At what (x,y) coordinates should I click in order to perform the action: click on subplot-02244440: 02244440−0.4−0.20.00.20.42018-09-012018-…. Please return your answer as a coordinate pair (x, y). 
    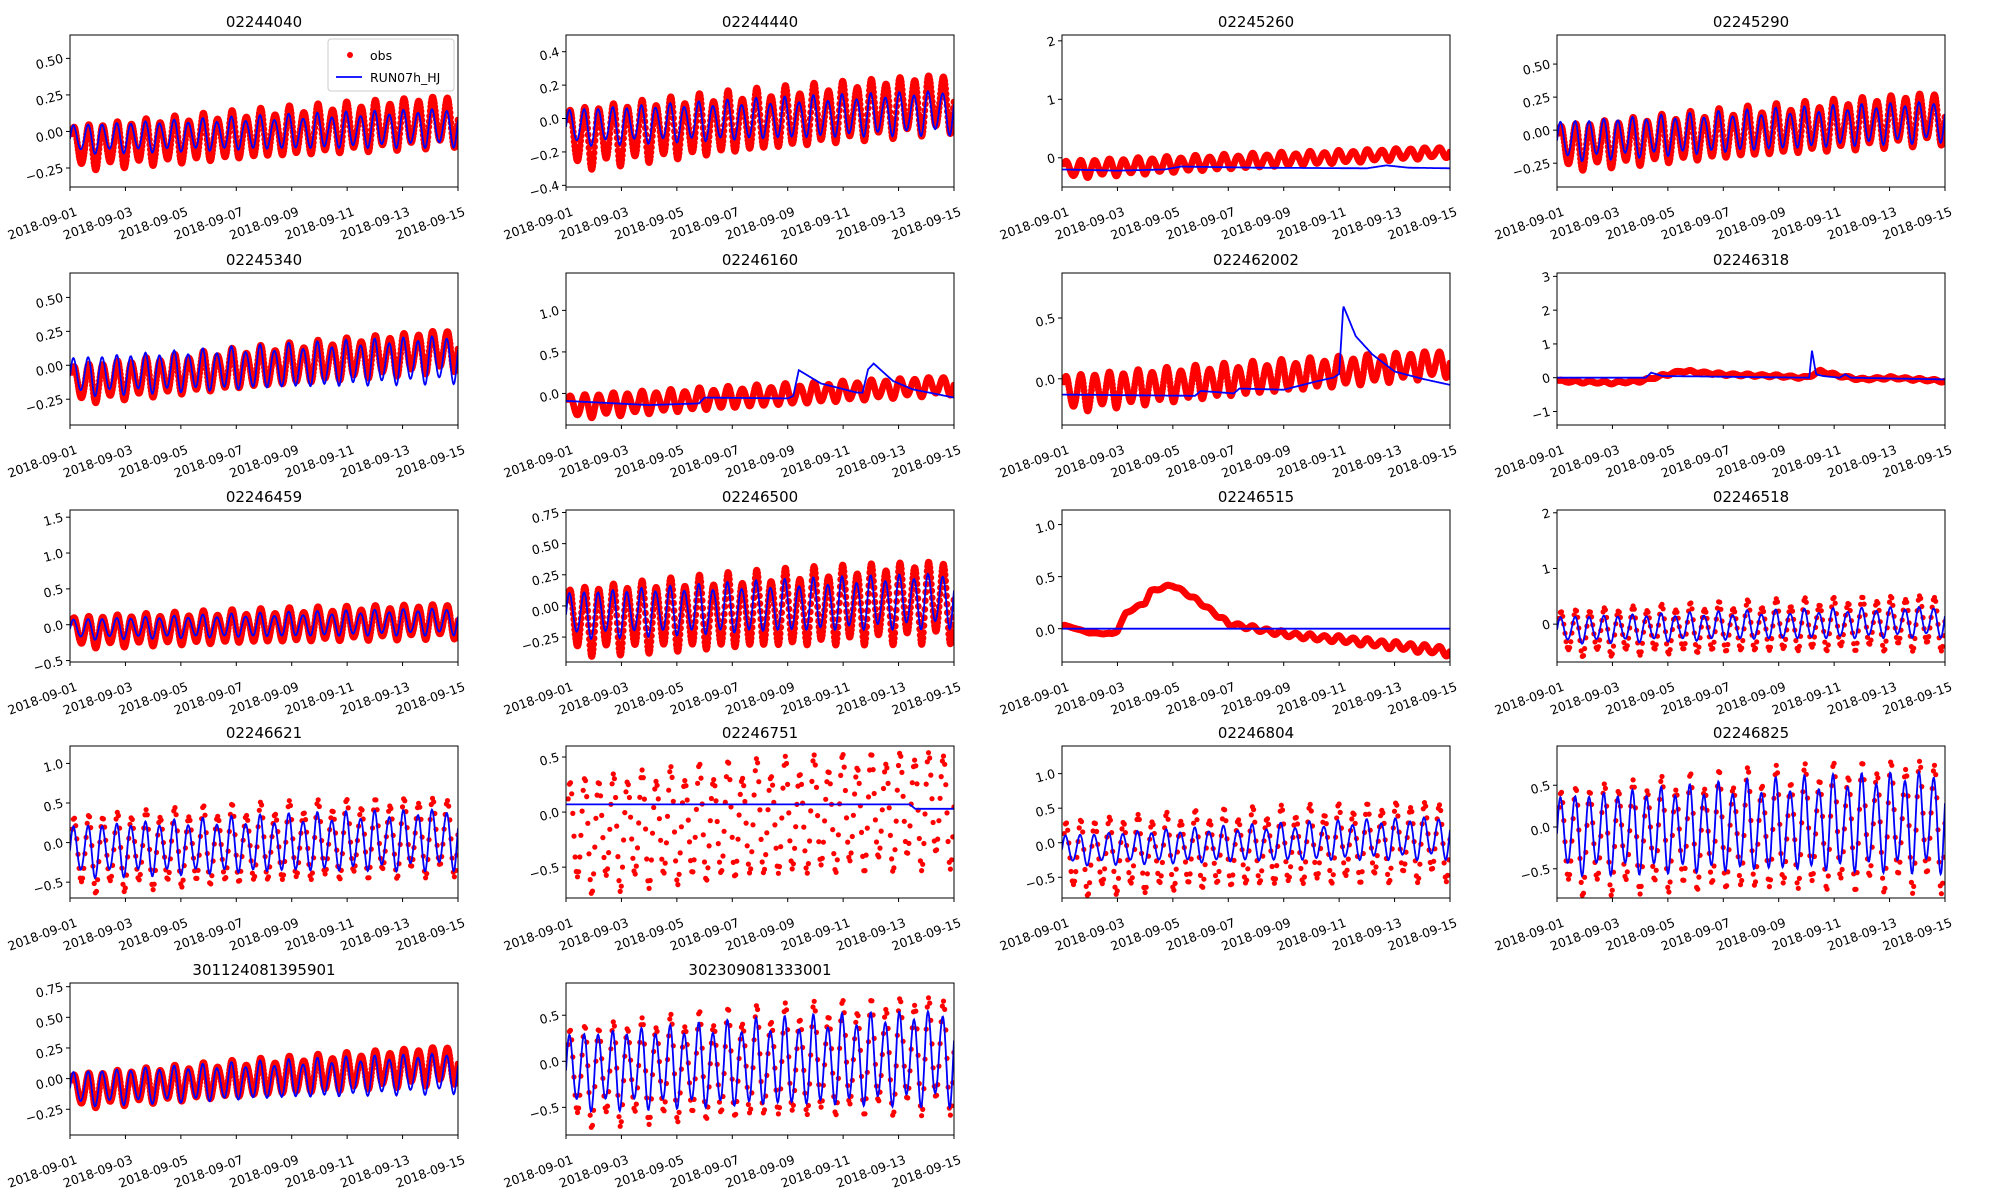
    Looking at the image, I should click on (732, 128).